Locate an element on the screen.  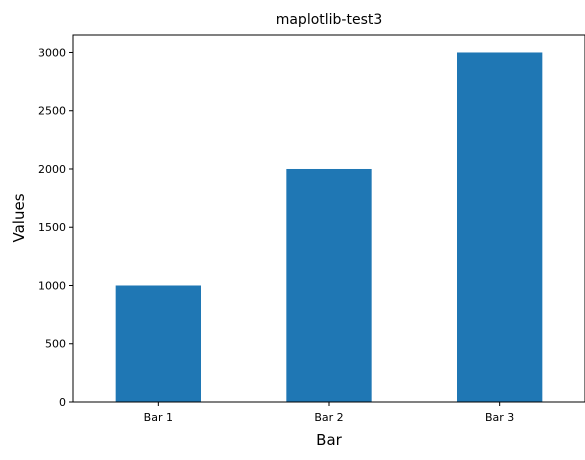
x-tick-label: Bar 3 is located at coordinates (499, 417).